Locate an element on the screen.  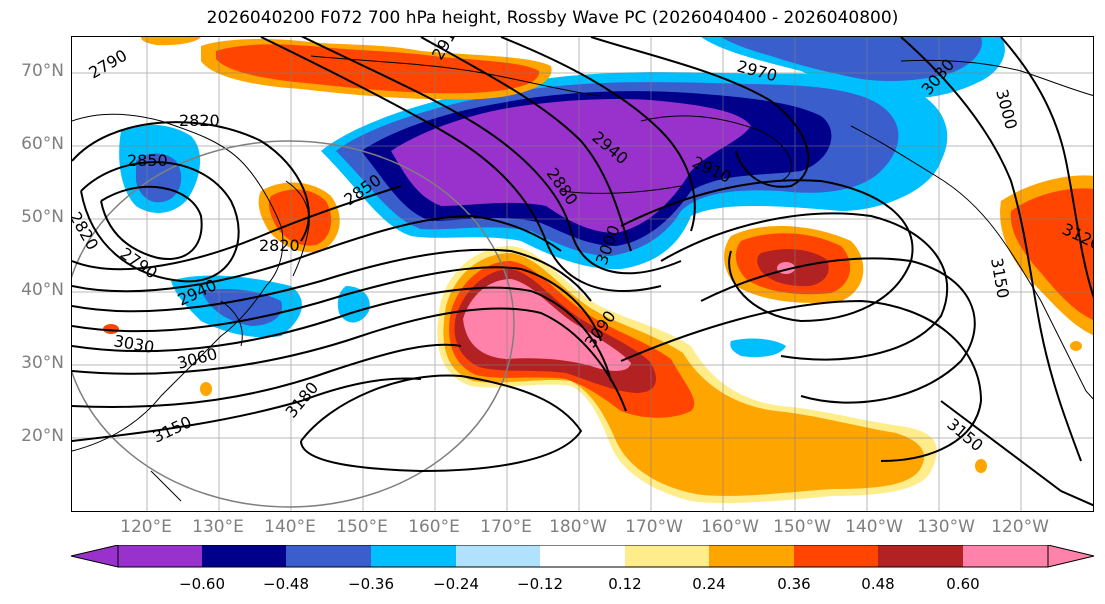
lat-label-50n: 50°N is located at coordinates (42, 217).